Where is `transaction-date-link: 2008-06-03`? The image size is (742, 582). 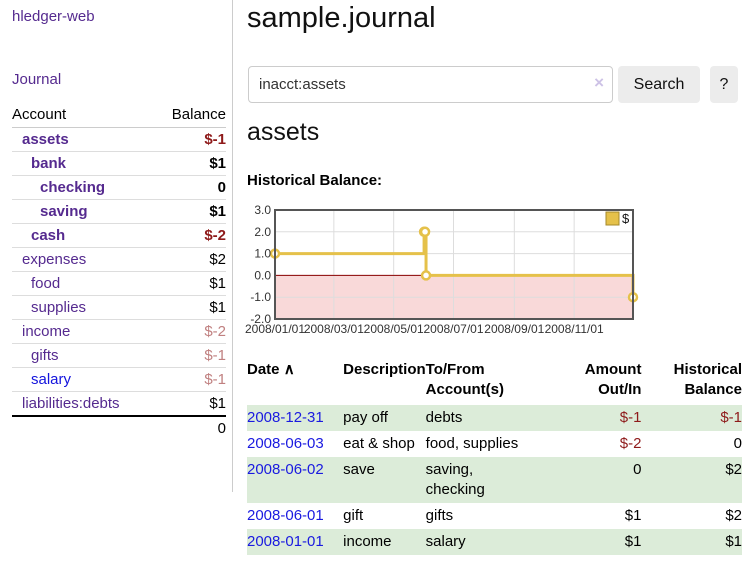
transaction-date-link: 2008-06-03 is located at coordinates (285, 443).